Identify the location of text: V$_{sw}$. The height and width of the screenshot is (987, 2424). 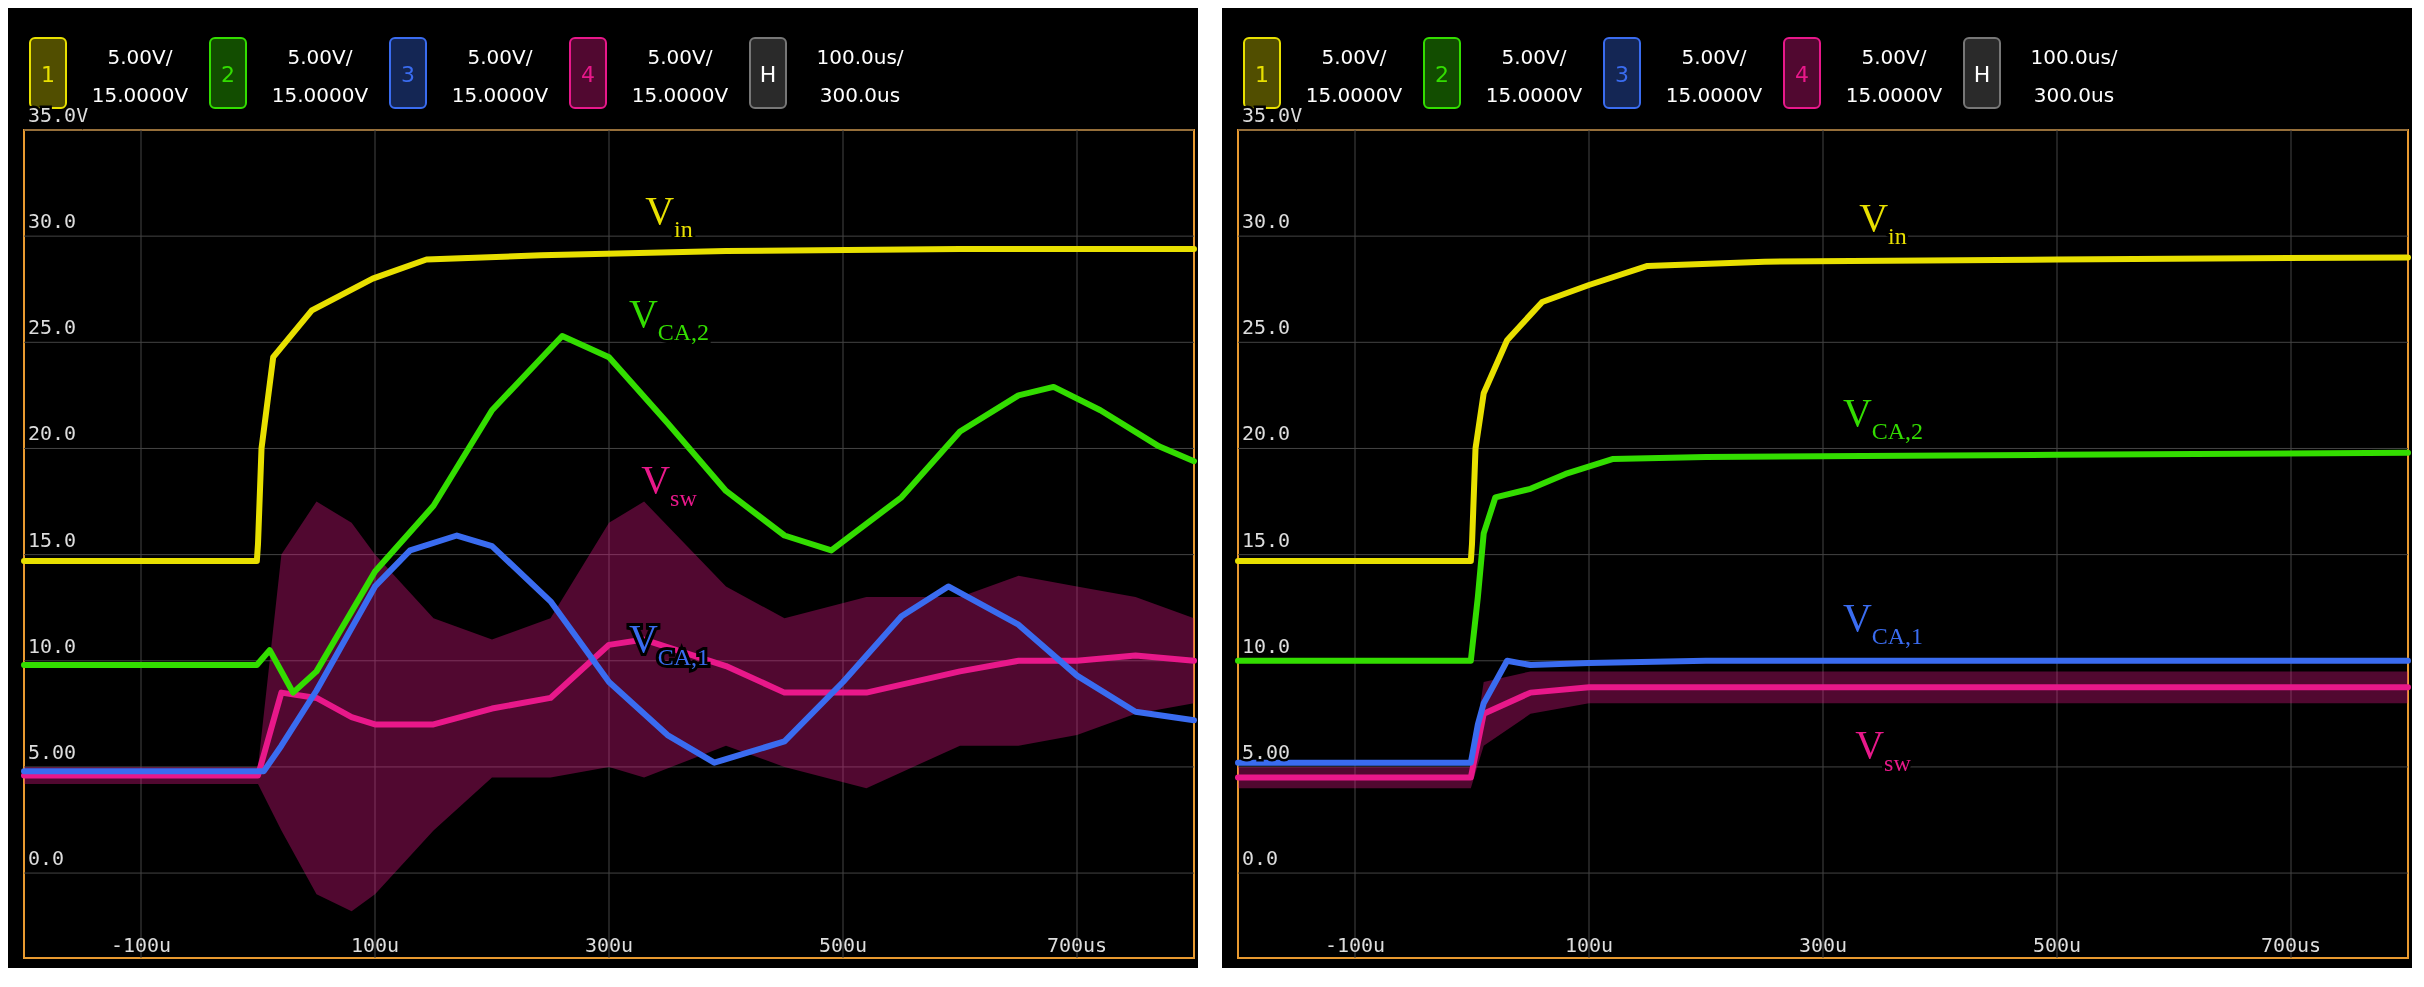
(669, 483).